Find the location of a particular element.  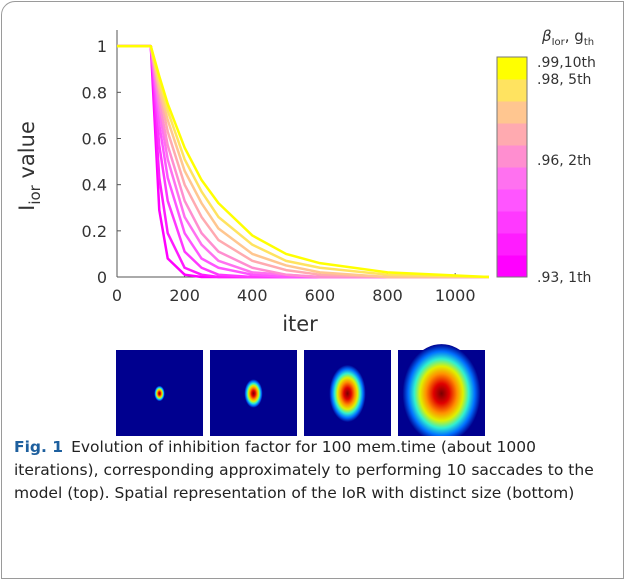

caption-label: Fig. 1 is located at coordinates (39, 447).